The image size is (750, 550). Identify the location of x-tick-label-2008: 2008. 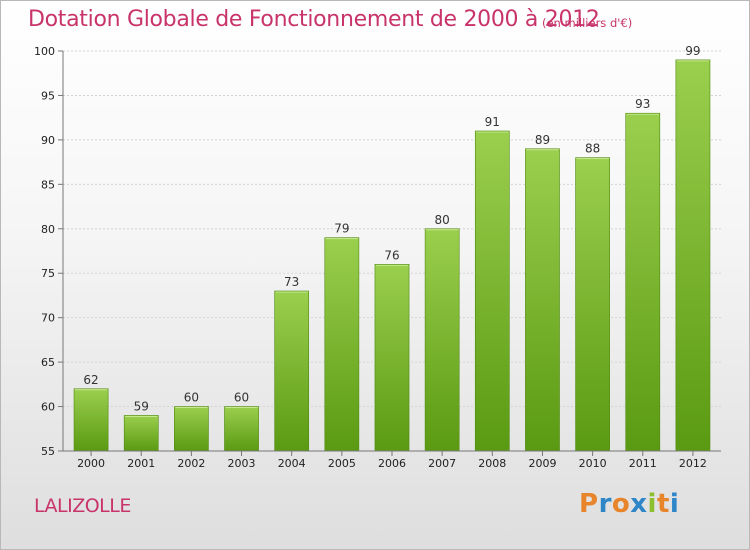
(492, 463).